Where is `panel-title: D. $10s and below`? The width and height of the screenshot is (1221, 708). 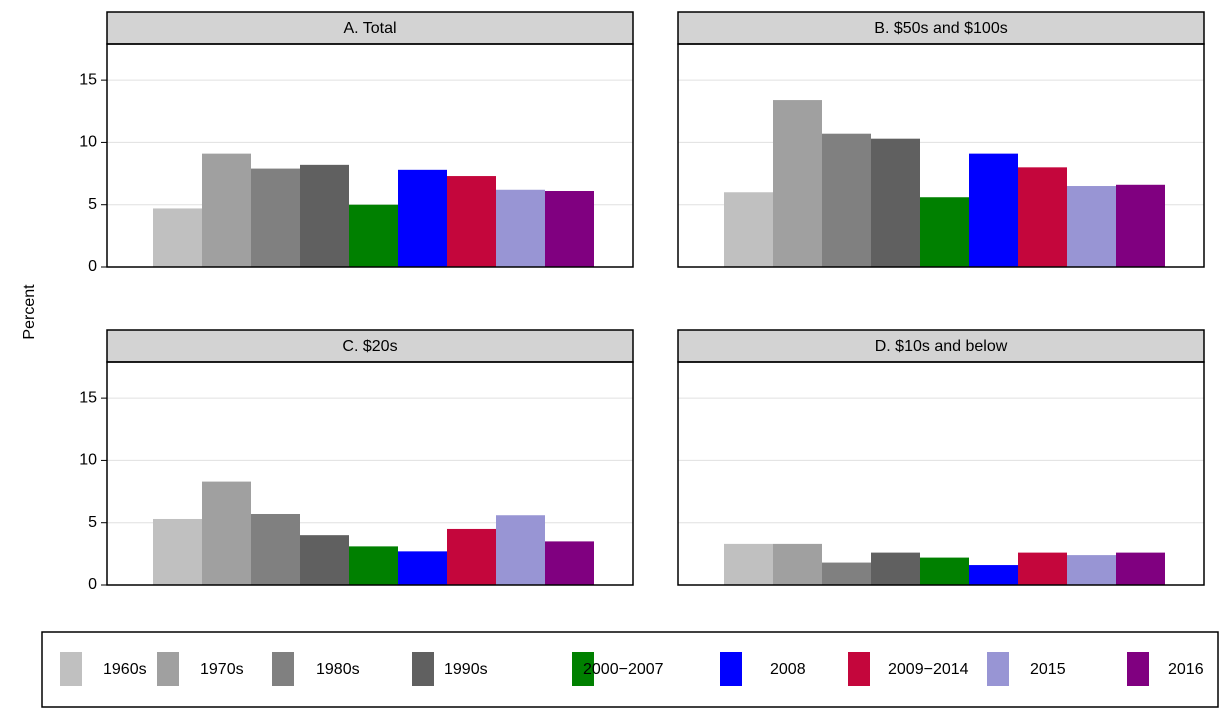
panel-title: D. $10s and below is located at coordinates (941, 346).